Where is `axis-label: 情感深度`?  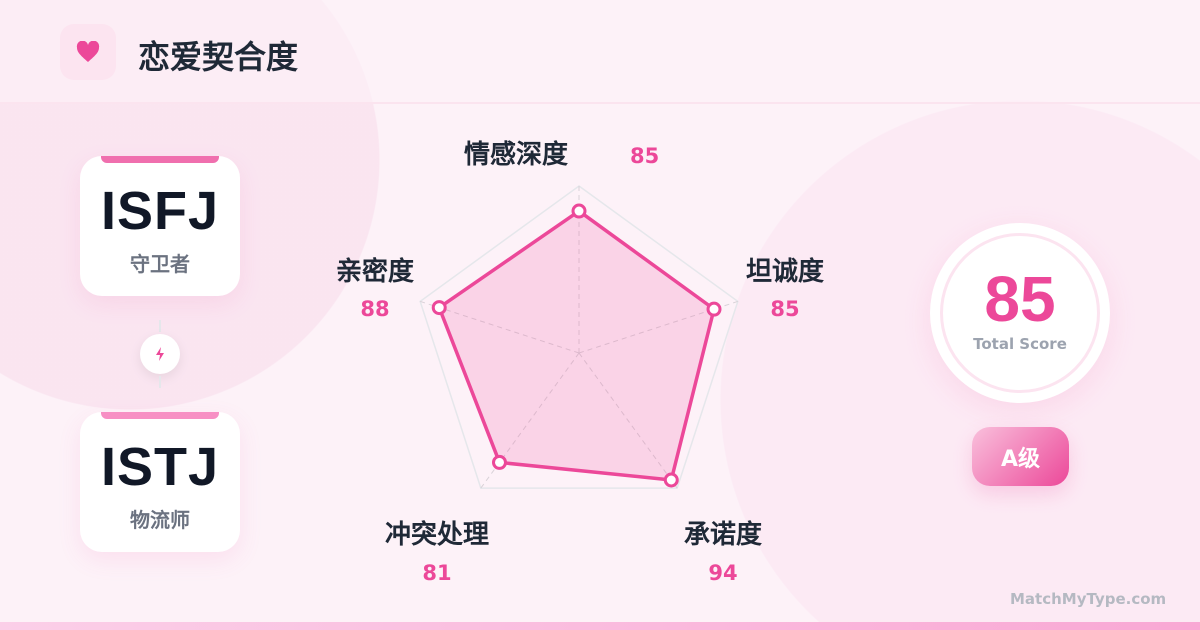
axis-label: 情感深度 is located at coordinates (516, 154).